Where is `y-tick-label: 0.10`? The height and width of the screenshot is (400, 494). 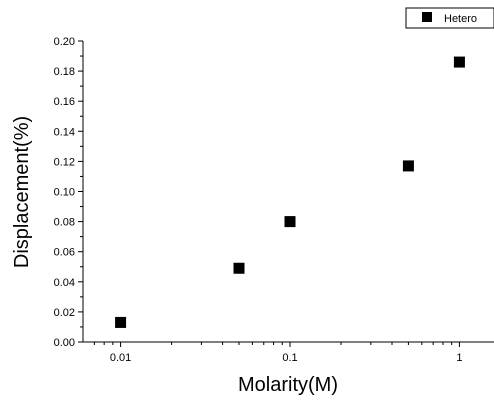 y-tick-label: 0.10 is located at coordinates (64, 193).